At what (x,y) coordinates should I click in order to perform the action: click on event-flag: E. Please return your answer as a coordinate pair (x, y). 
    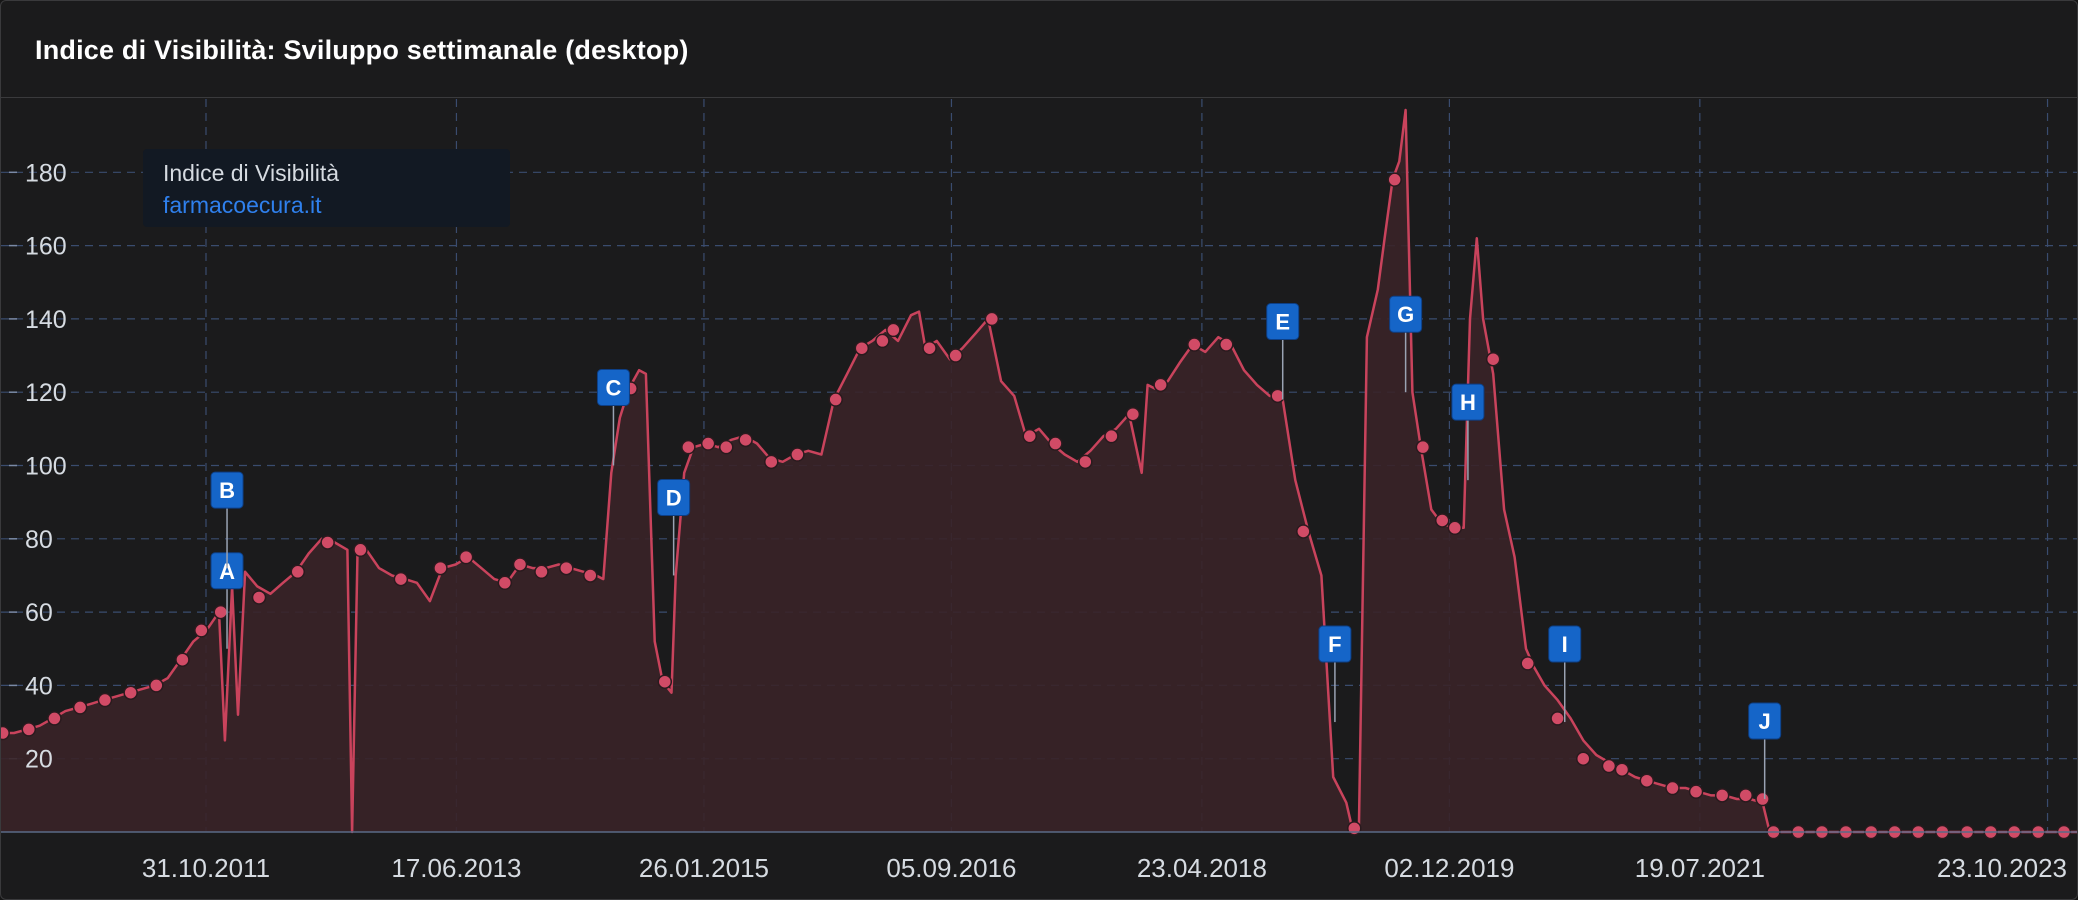
    Looking at the image, I should click on (1283, 322).